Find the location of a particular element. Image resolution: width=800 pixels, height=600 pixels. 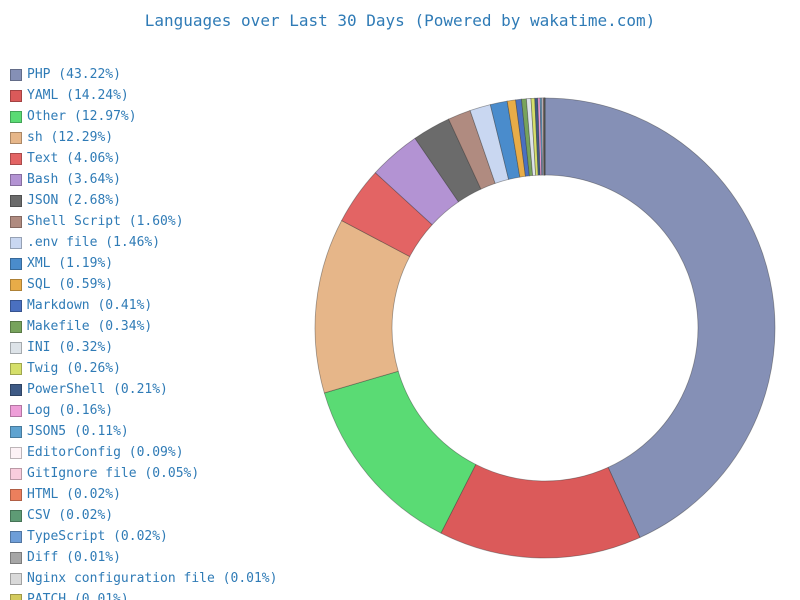

legend-item: GitIgnore file (0.05%) is located at coordinates (143, 473).